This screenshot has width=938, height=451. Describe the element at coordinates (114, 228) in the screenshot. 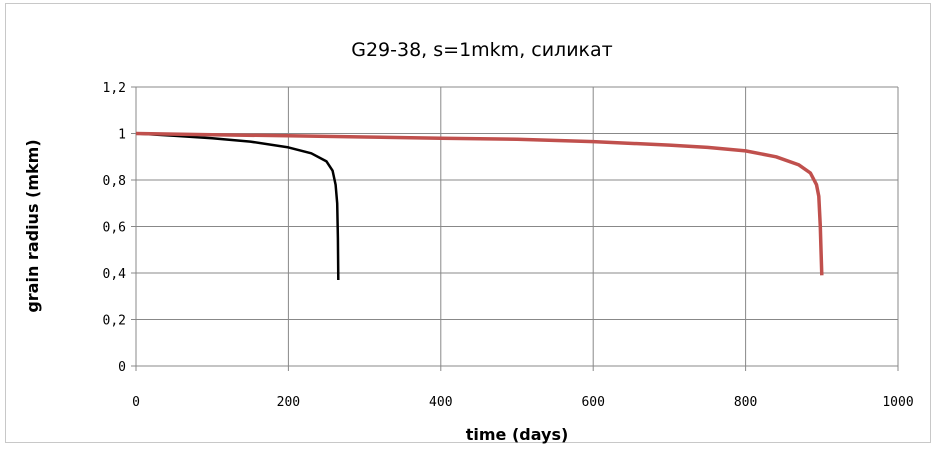

I see `y-tick-label: 0,6` at that location.